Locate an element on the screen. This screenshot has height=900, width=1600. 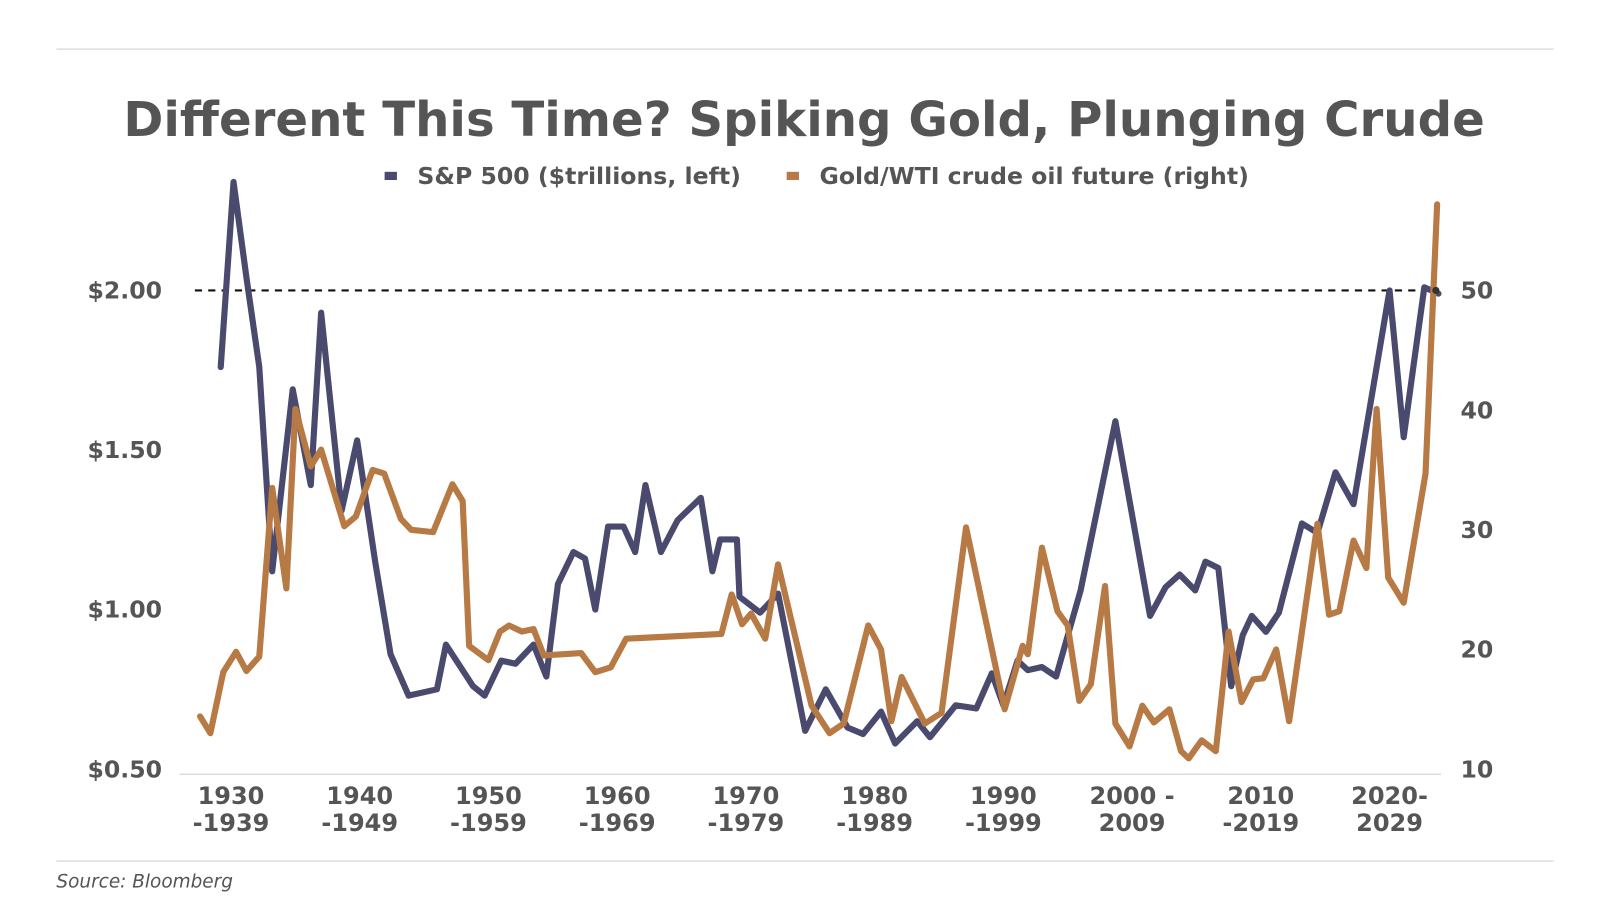
x-tick-label: 1970 -1979 is located at coordinates (746, 810).